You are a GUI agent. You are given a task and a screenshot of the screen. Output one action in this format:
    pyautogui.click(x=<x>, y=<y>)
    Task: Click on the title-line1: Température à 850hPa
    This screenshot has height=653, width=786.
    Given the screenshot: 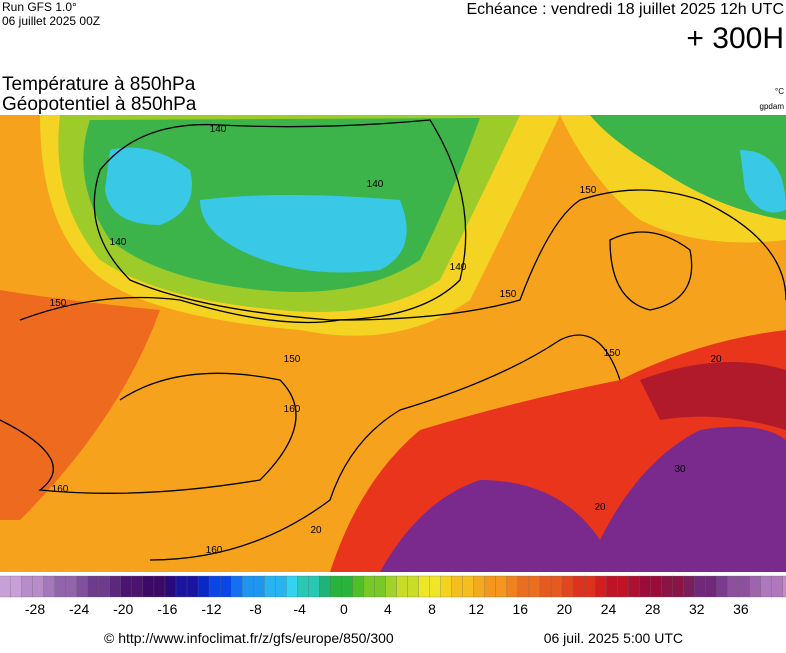 What is the action you would take?
    pyautogui.click(x=99, y=84)
    